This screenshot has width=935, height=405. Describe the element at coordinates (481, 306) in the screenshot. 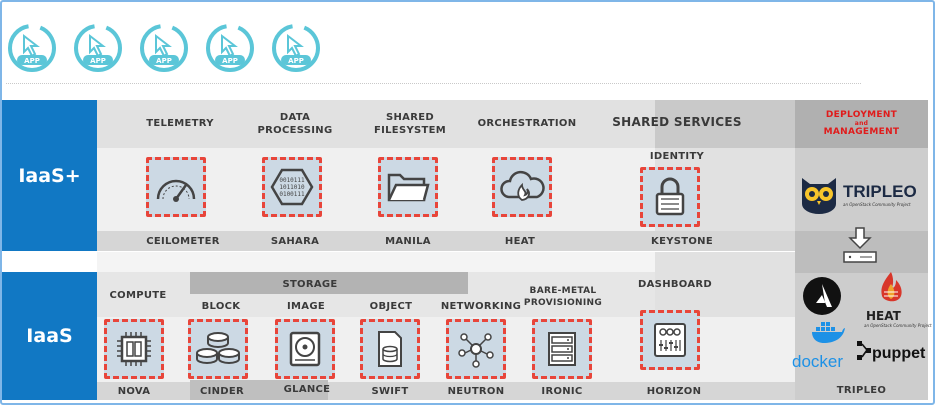

I see `header-networking: NETWORKING` at that location.